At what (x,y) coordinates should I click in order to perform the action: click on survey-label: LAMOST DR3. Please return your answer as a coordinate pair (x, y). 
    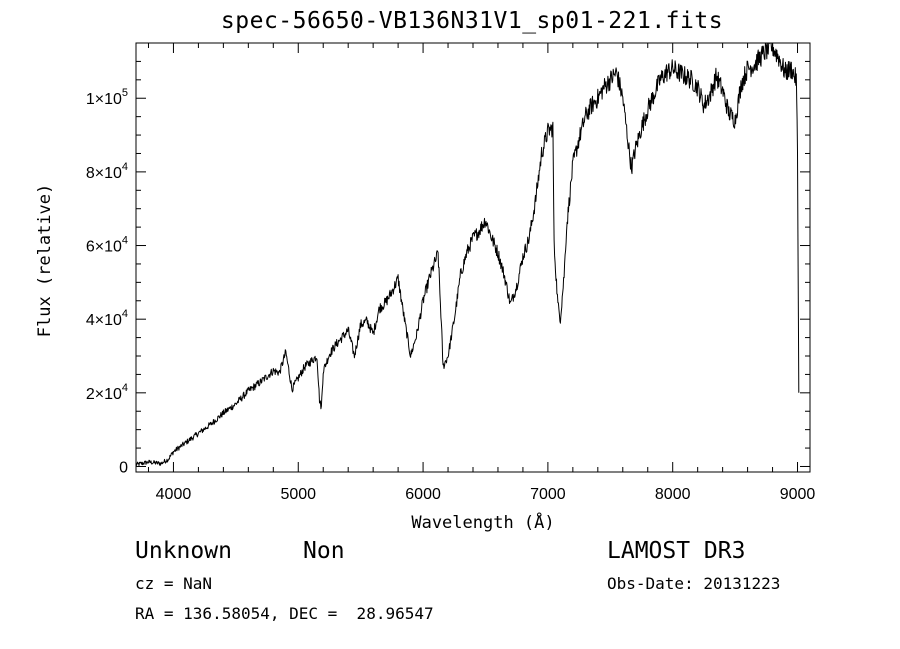
    Looking at the image, I should click on (676, 551).